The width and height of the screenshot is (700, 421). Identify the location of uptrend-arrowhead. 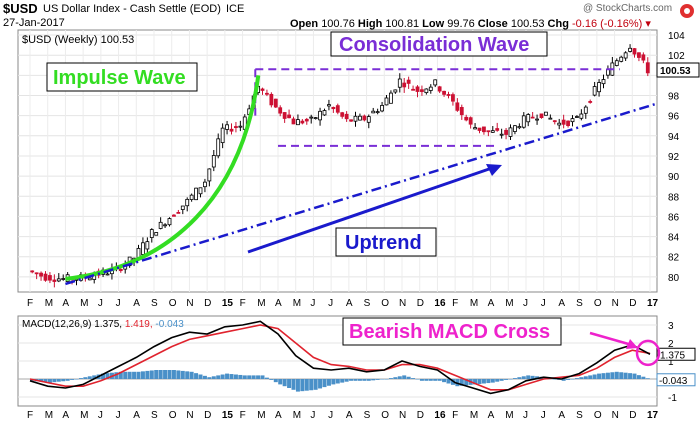
(494, 170).